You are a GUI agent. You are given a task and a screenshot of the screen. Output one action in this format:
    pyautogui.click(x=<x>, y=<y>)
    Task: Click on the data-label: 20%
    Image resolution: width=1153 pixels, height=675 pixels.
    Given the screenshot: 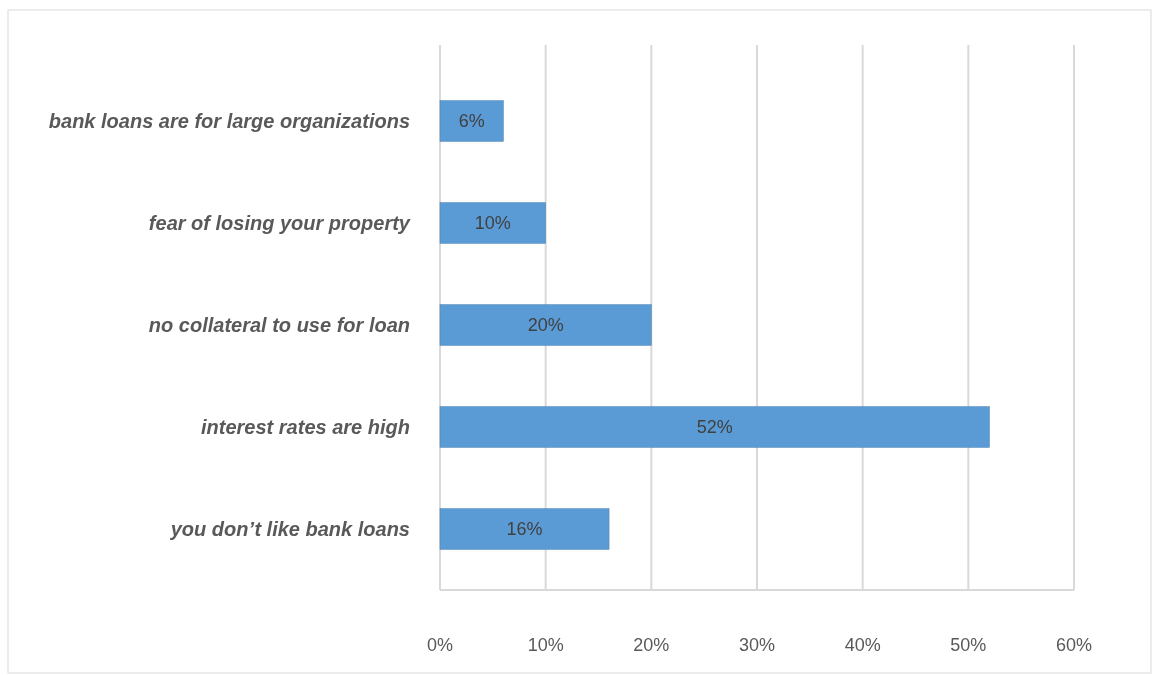 What is the action you would take?
    pyautogui.click(x=545, y=325)
    